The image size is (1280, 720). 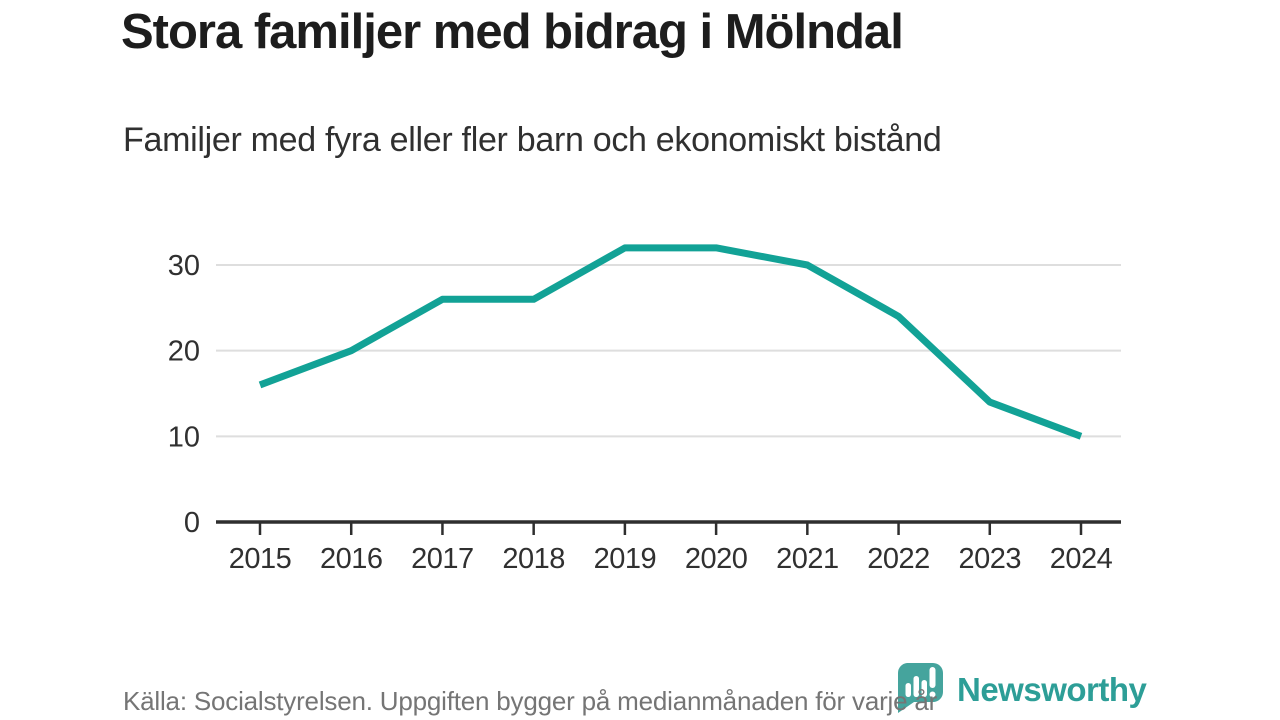 What do you see at coordinates (920, 682) in the screenshot?
I see `logo-barchart-glyph` at bounding box center [920, 682].